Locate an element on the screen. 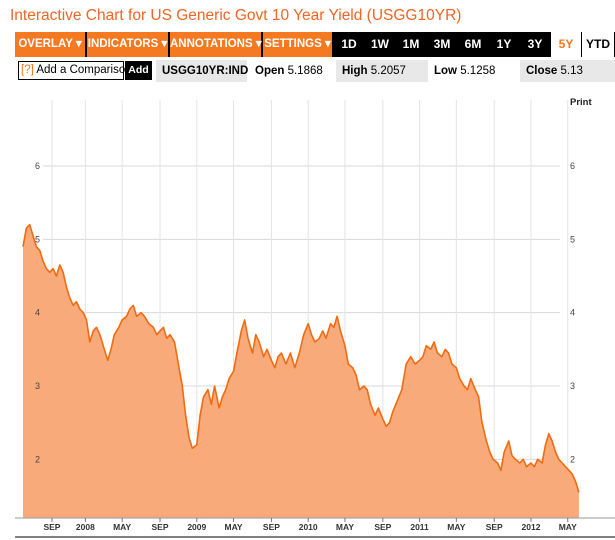 The image size is (615, 540). overlay-menu-button: OVERLAY ▾ is located at coordinates (50, 44).